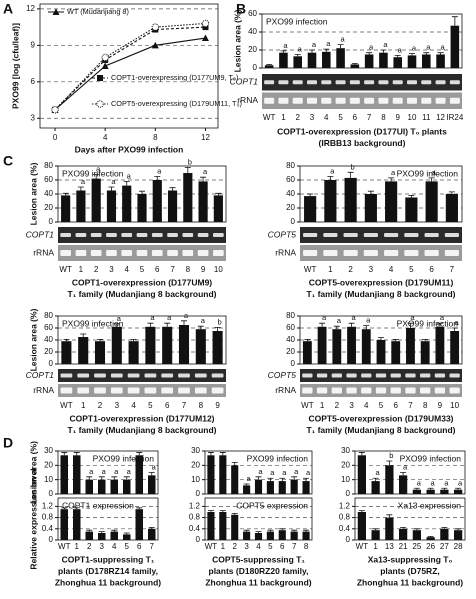  Describe the element at coordinates (282, 375) in the screenshot. I see `gel-label: COPT5` at that location.